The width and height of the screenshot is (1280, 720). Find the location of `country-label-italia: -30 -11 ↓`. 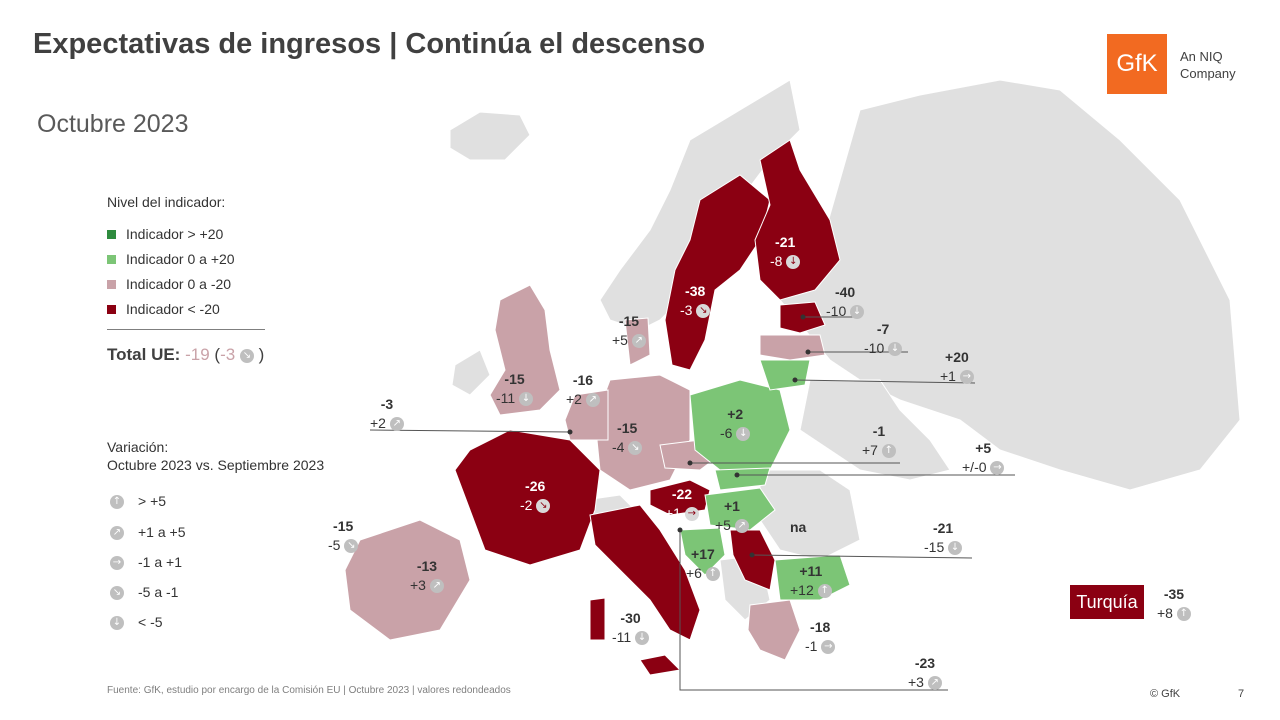

country-label-italia: -30 -11 ↓ is located at coordinates (631, 628).